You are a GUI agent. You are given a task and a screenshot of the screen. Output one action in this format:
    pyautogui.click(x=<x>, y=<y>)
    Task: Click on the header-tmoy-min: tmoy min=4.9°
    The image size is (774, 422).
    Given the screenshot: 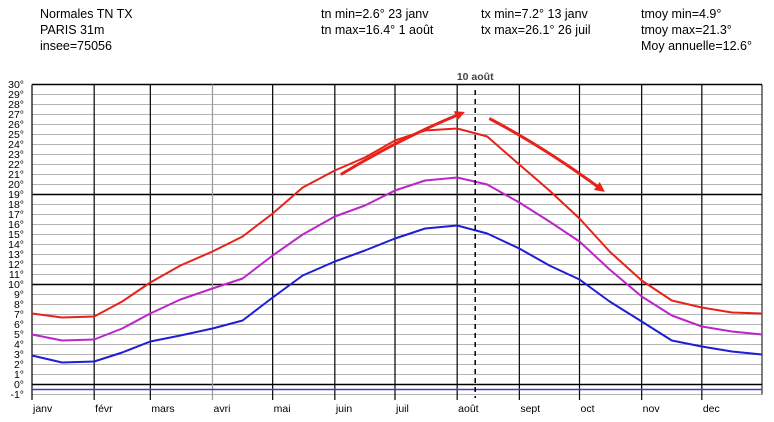 What is the action you would take?
    pyautogui.click(x=681, y=14)
    